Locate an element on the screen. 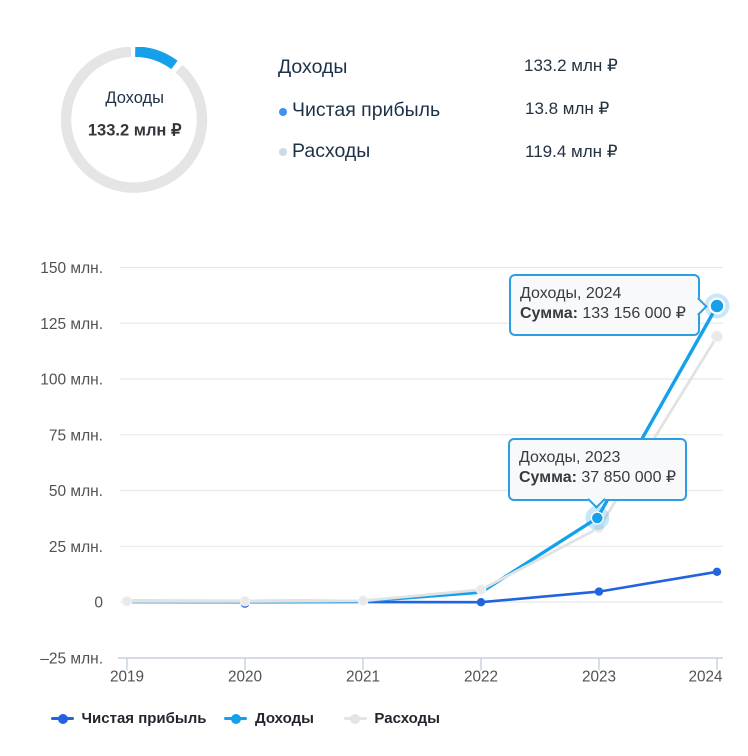  svg-text: 2023 is located at coordinates (599, 677).